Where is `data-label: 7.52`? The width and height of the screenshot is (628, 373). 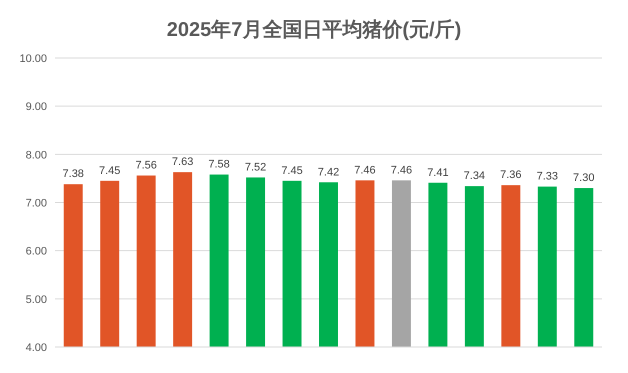 data-label: 7.52 is located at coordinates (255, 167).